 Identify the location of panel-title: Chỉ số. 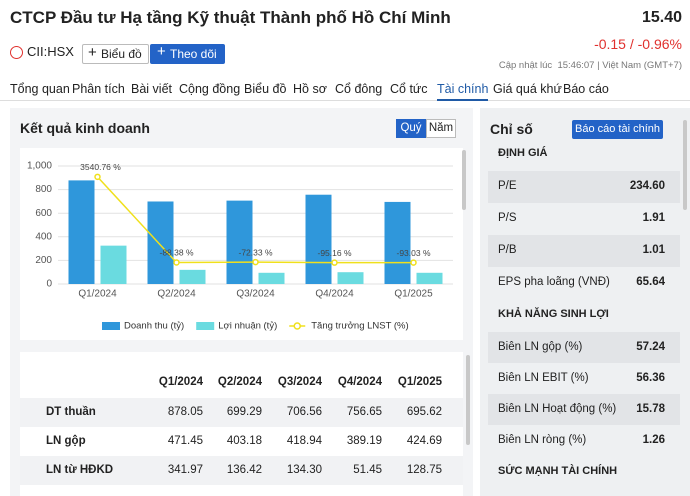
(511, 129).